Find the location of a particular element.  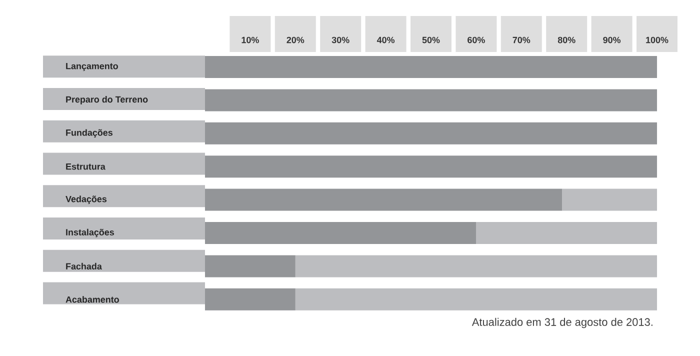

y-tick-label: Instalações is located at coordinates (90, 233).